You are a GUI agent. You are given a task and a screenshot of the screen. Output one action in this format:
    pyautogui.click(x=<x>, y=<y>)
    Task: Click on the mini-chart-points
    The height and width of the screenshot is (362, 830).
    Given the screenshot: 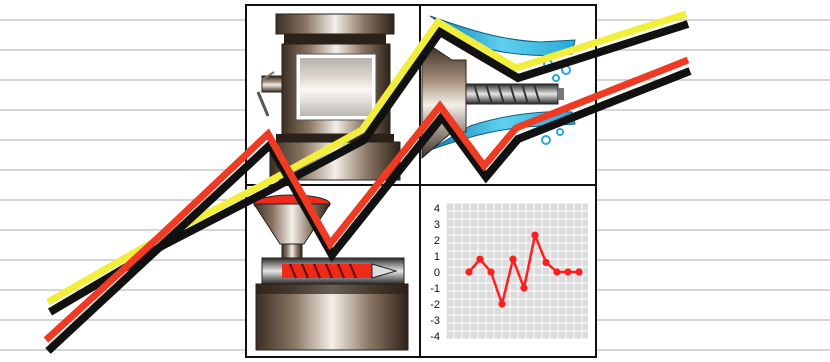 What is the action you would take?
    pyautogui.click(x=524, y=269)
    